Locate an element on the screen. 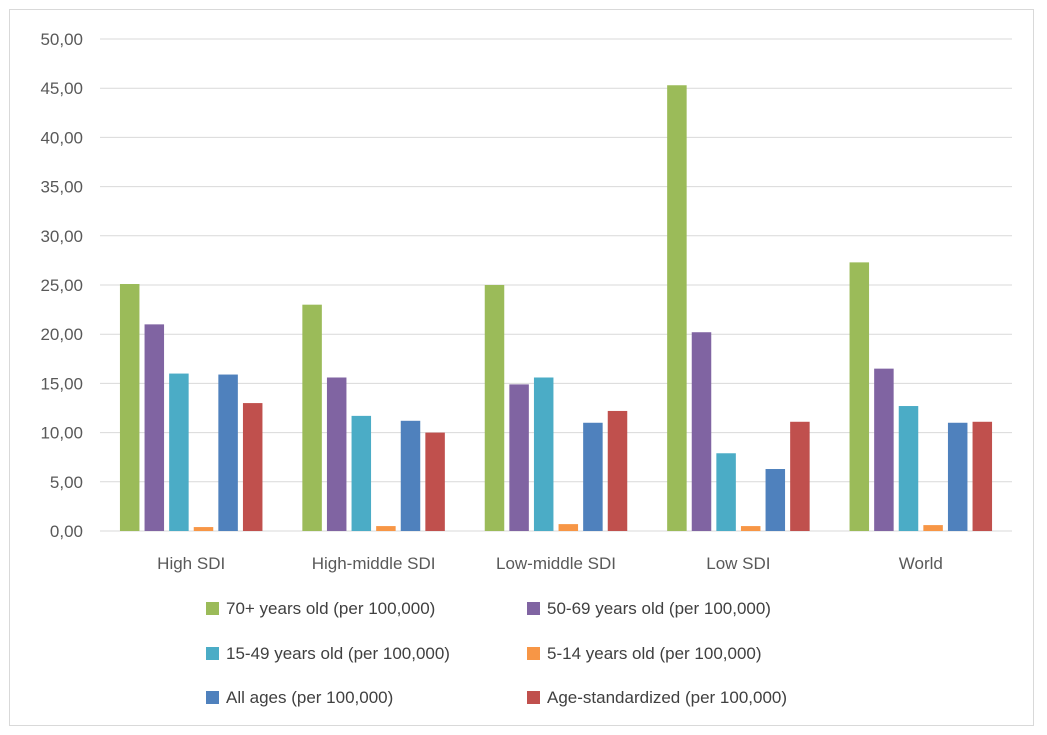  y-tick-label: 25,00 is located at coordinates (61, 285).